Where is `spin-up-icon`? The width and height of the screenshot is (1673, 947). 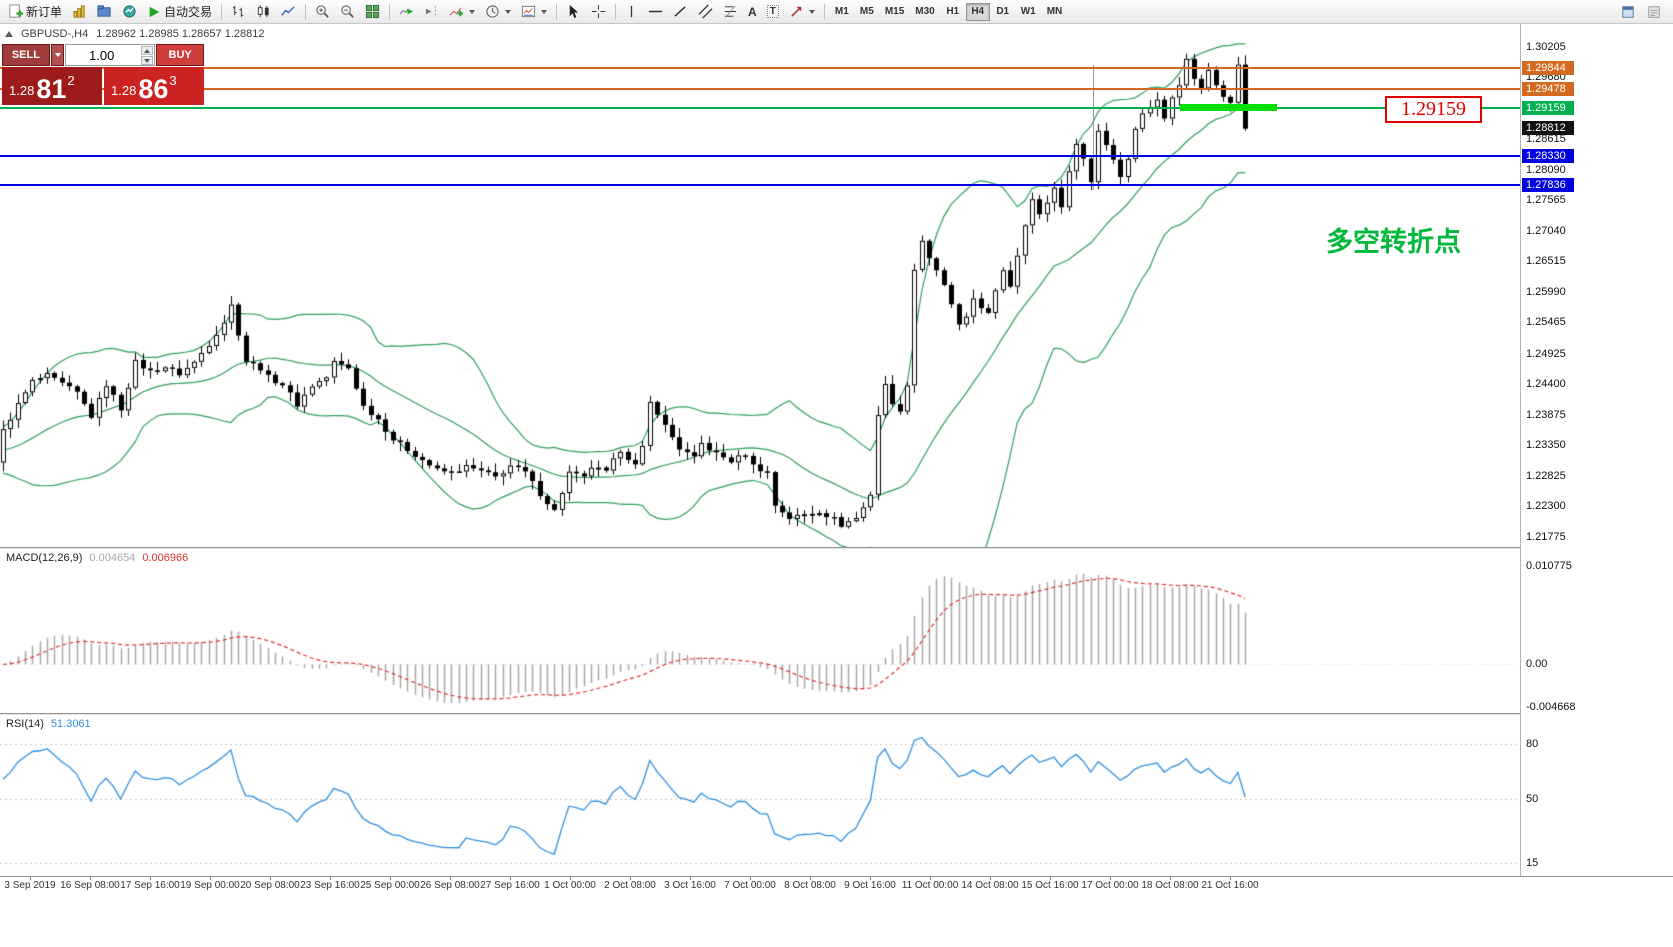
spin-up-icon is located at coordinates (147, 50).